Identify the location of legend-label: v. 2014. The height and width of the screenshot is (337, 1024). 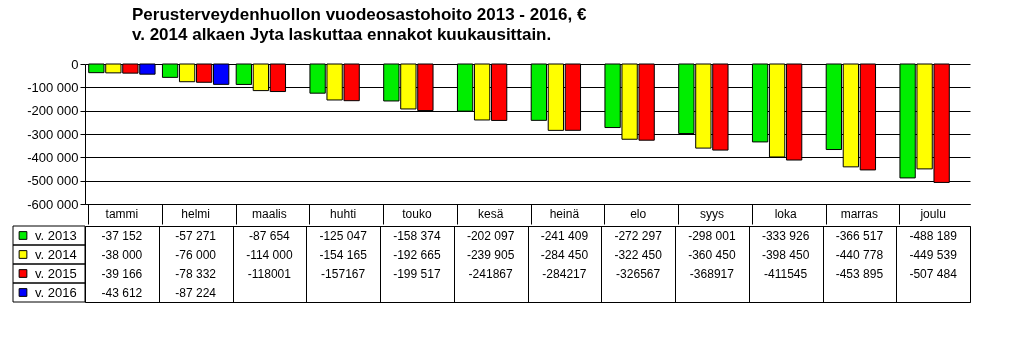
(56, 254).